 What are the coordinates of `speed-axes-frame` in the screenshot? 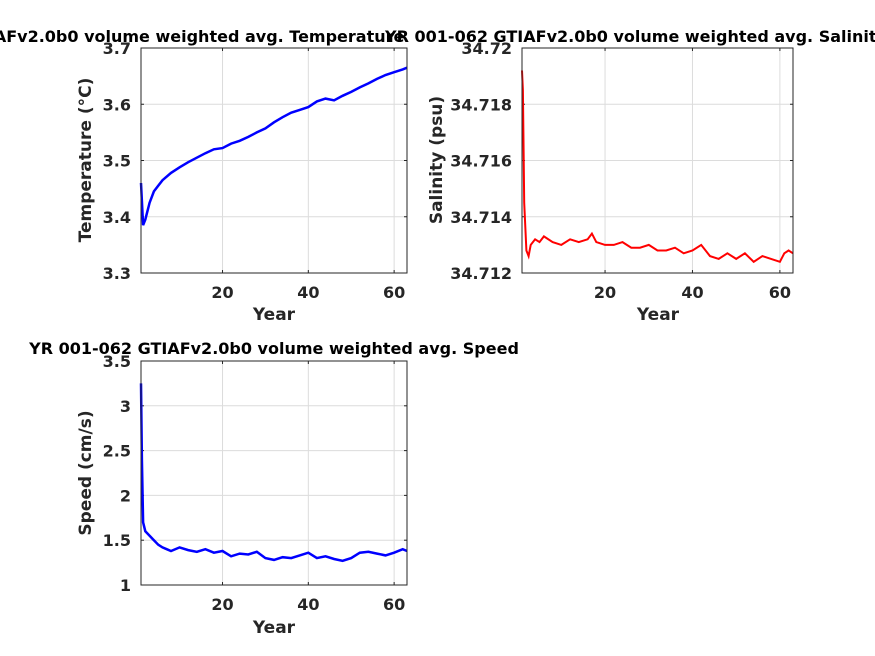 It's located at (274, 473).